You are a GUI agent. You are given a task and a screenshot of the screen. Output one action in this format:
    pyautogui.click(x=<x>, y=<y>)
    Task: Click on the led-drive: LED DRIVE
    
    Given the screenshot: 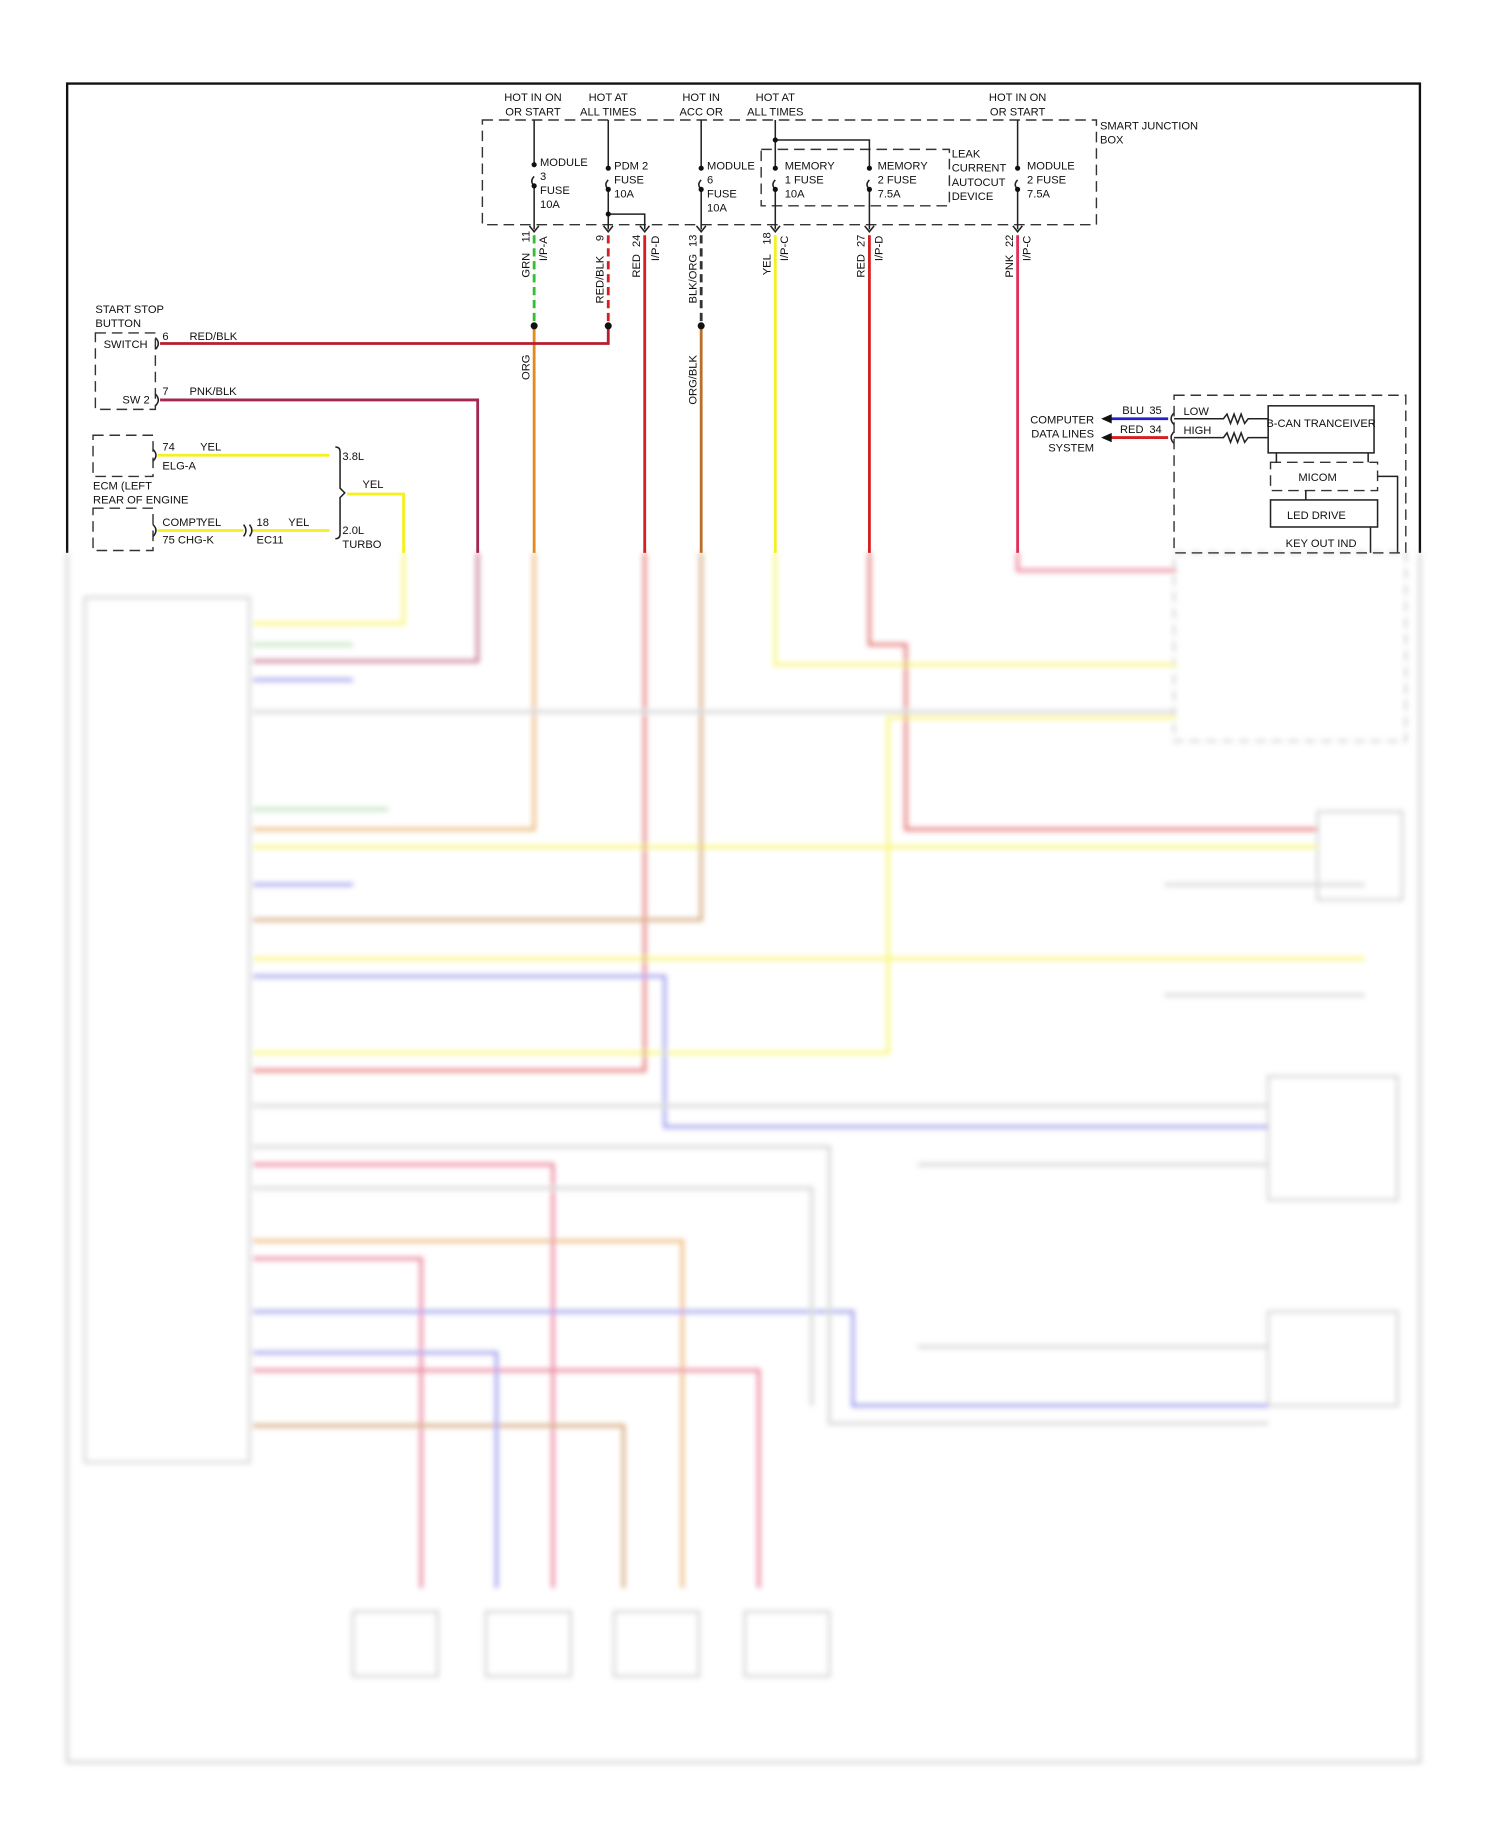 What is the action you would take?
    pyautogui.click(x=1316, y=516)
    